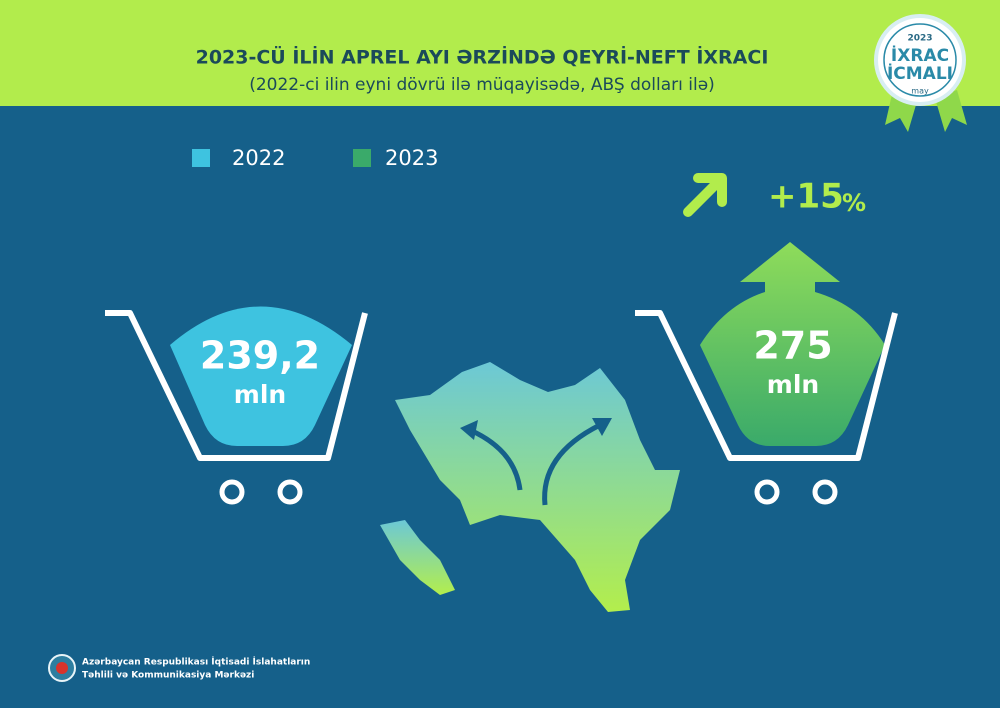 The image size is (1000, 708). What do you see at coordinates (806, 197) in the screenshot?
I see `change-value: +15` at bounding box center [806, 197].